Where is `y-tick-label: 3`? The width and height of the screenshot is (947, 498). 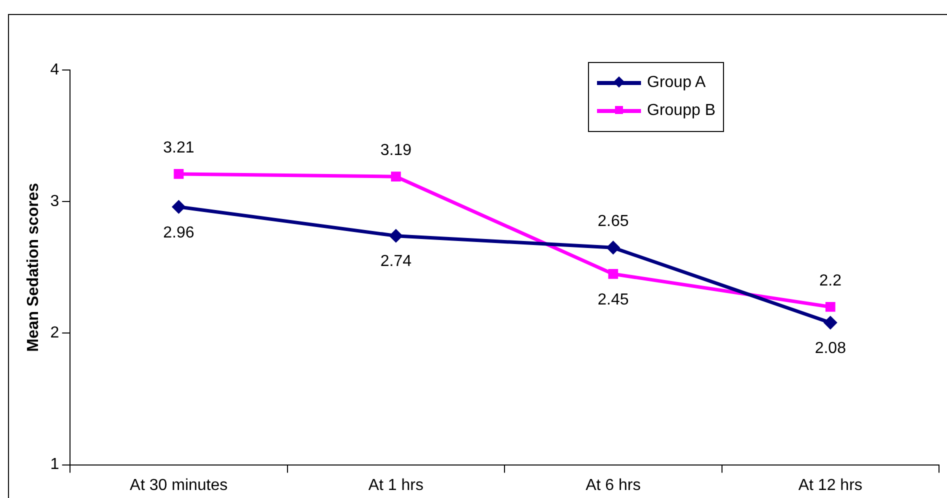
y-tick-label: 3 is located at coordinates (55, 201).